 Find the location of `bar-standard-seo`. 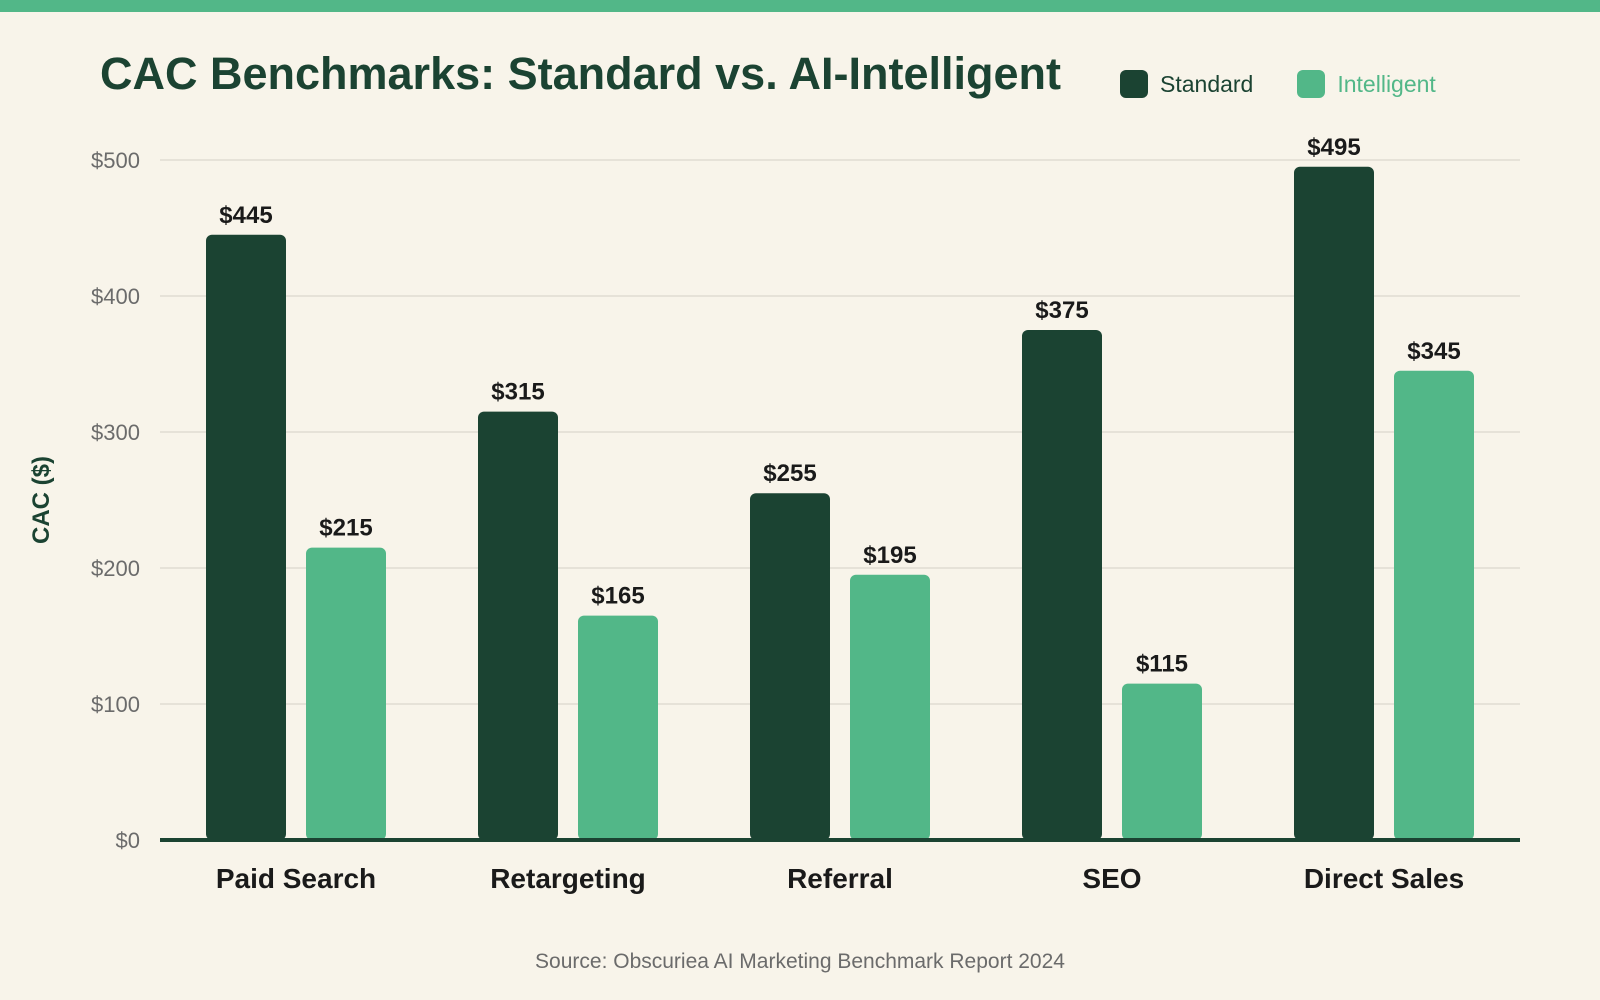

bar-standard-seo is located at coordinates (1062, 585).